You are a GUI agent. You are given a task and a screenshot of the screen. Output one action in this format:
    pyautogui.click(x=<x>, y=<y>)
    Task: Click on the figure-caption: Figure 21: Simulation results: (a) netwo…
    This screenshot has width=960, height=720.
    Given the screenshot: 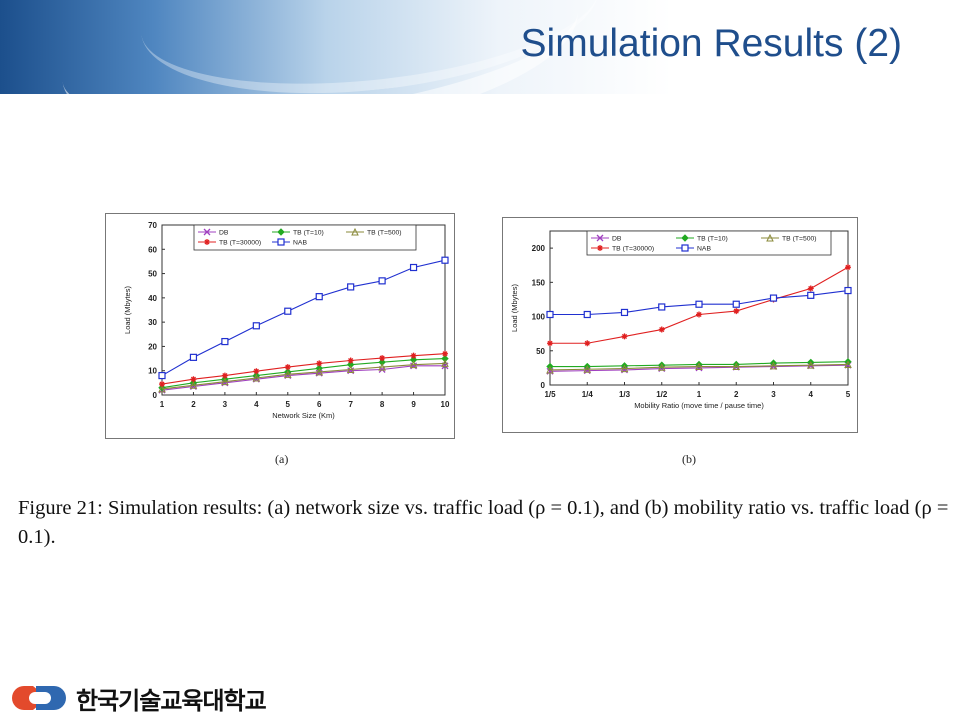 What is the action you would take?
    pyautogui.click(x=483, y=522)
    